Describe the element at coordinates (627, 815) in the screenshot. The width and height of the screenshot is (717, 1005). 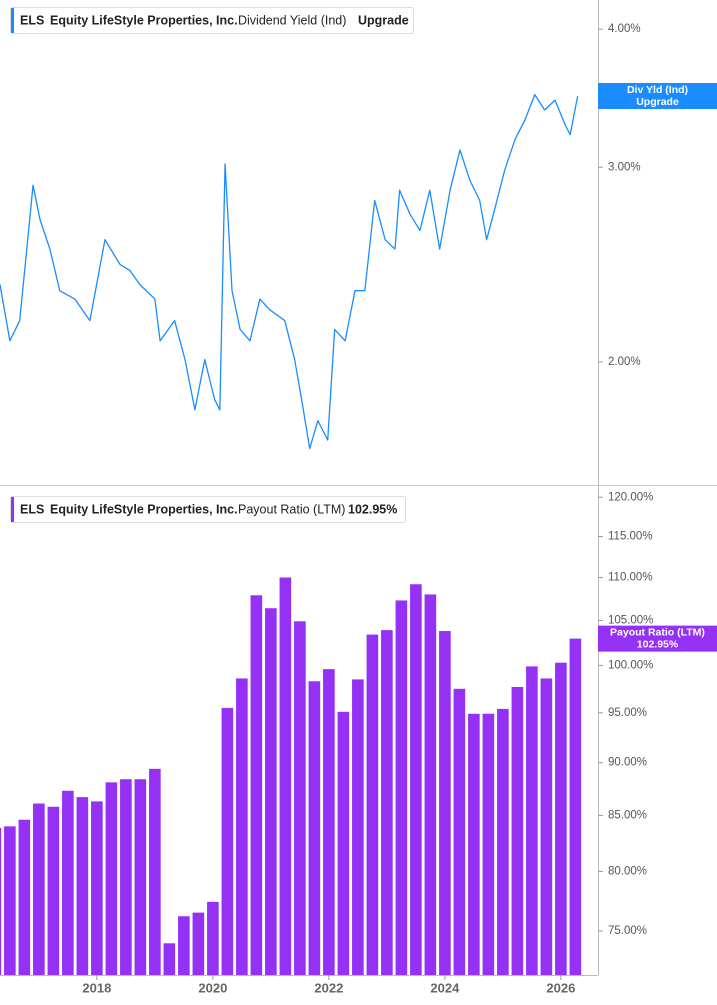
I see `y-tick-label: 85.00%` at that location.